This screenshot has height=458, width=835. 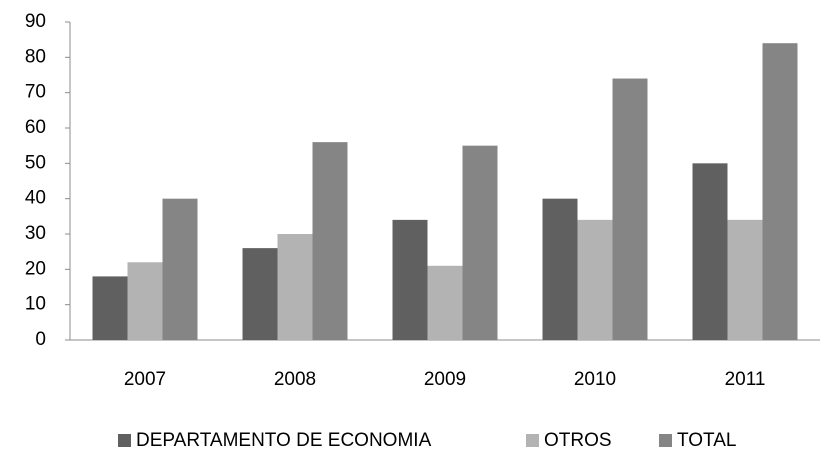 I want to click on y-tick-label: 0, so click(x=40, y=339).